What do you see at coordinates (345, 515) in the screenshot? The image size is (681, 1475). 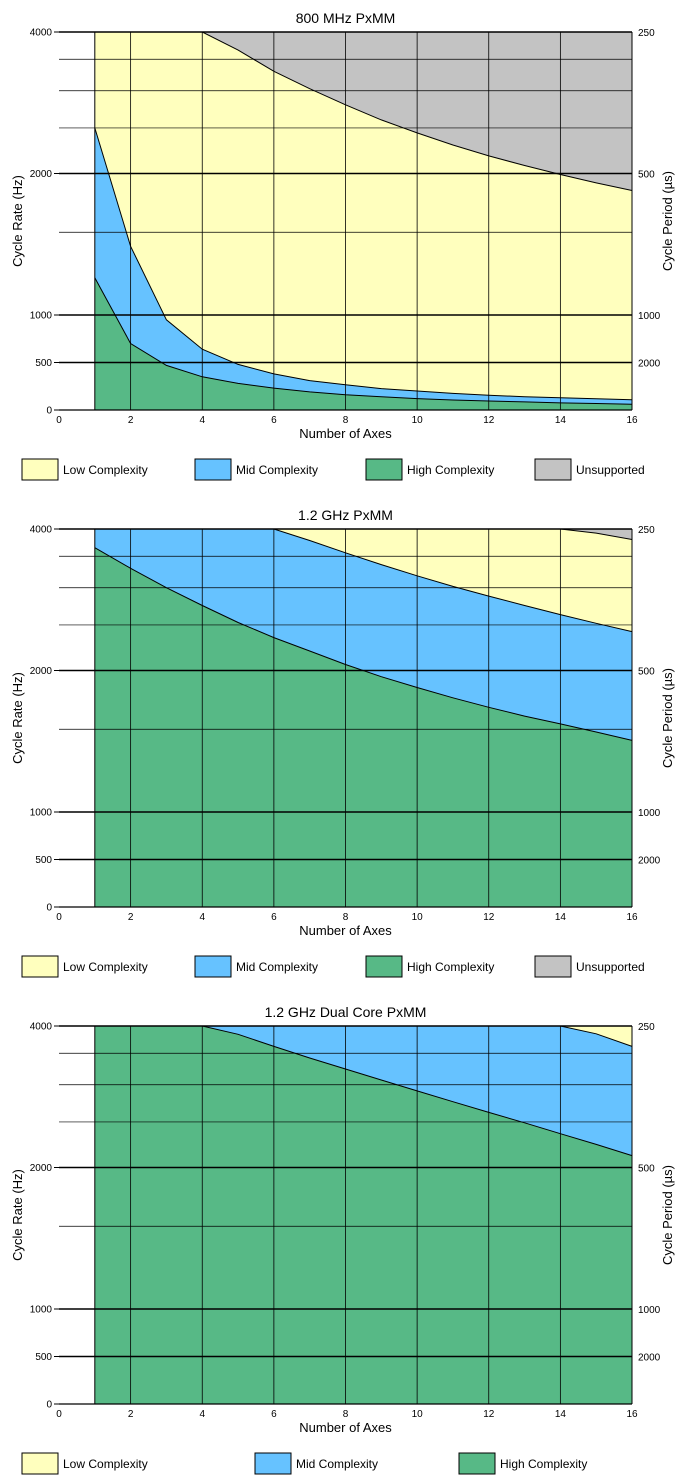 I see `chart-title: 1.2 GHz PxMM` at bounding box center [345, 515].